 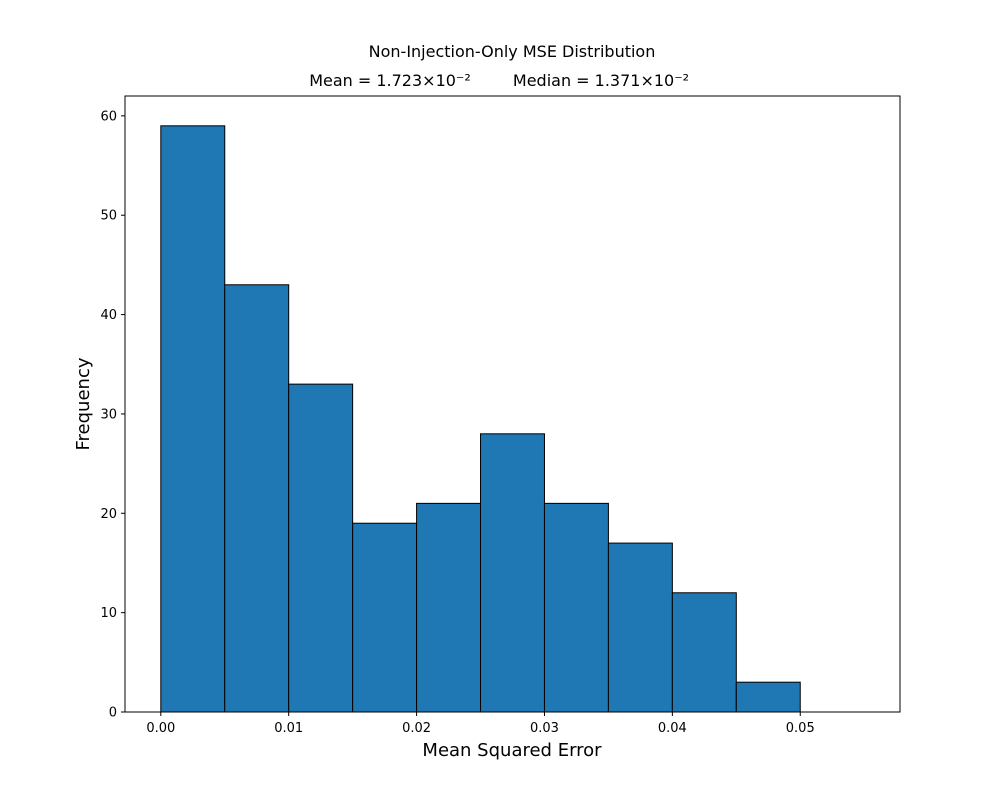 I want to click on y-tick-label: 20, so click(x=108, y=514).